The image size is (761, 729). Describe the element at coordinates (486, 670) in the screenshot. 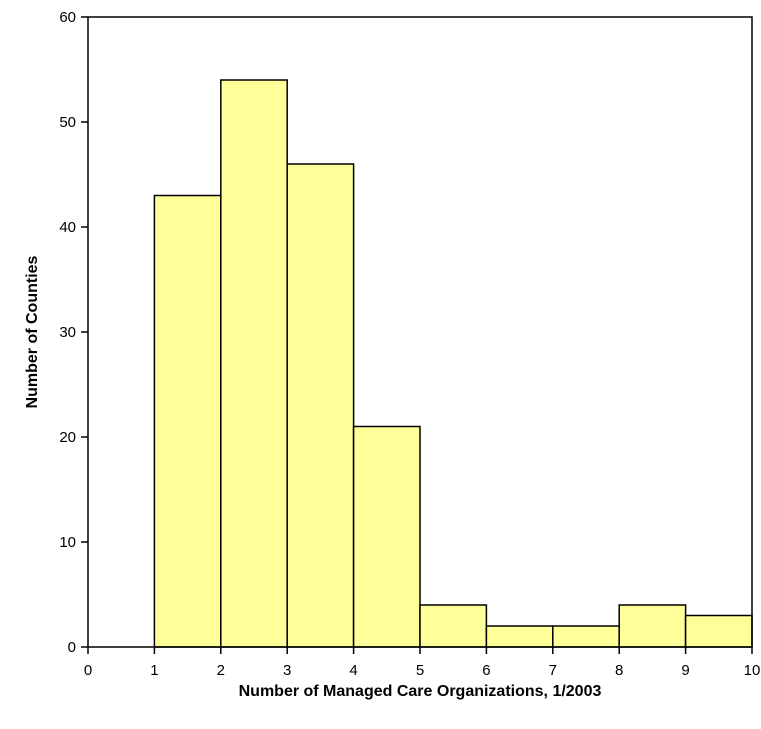

I see `x-tick-label: 6` at that location.